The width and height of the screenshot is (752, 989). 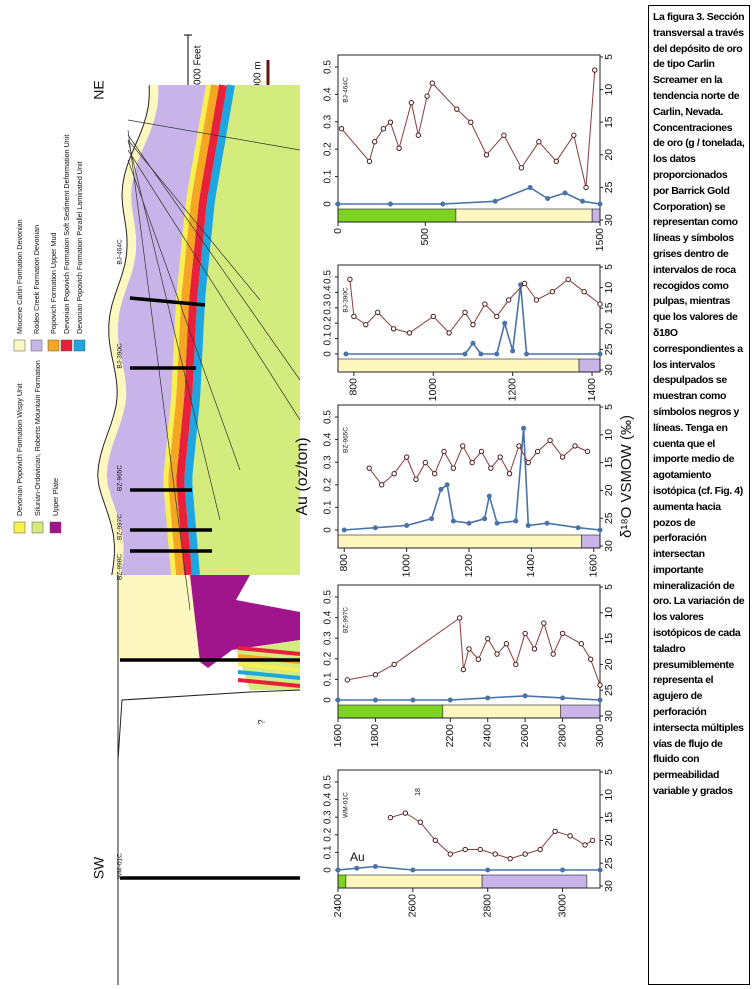 What do you see at coordinates (99, 867) in the screenshot?
I see `direction-sw: SW` at bounding box center [99, 867].